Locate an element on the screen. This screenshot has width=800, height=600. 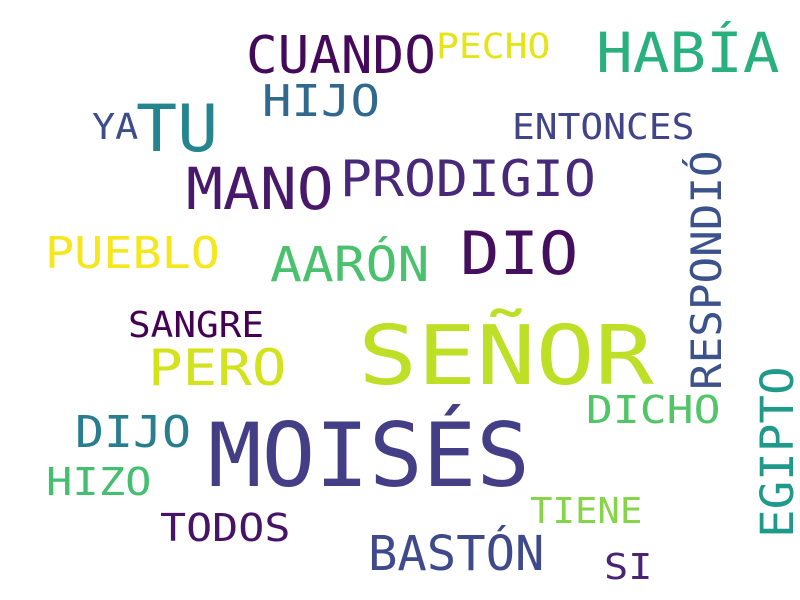
word-pero: PERO is located at coordinates (217, 368).